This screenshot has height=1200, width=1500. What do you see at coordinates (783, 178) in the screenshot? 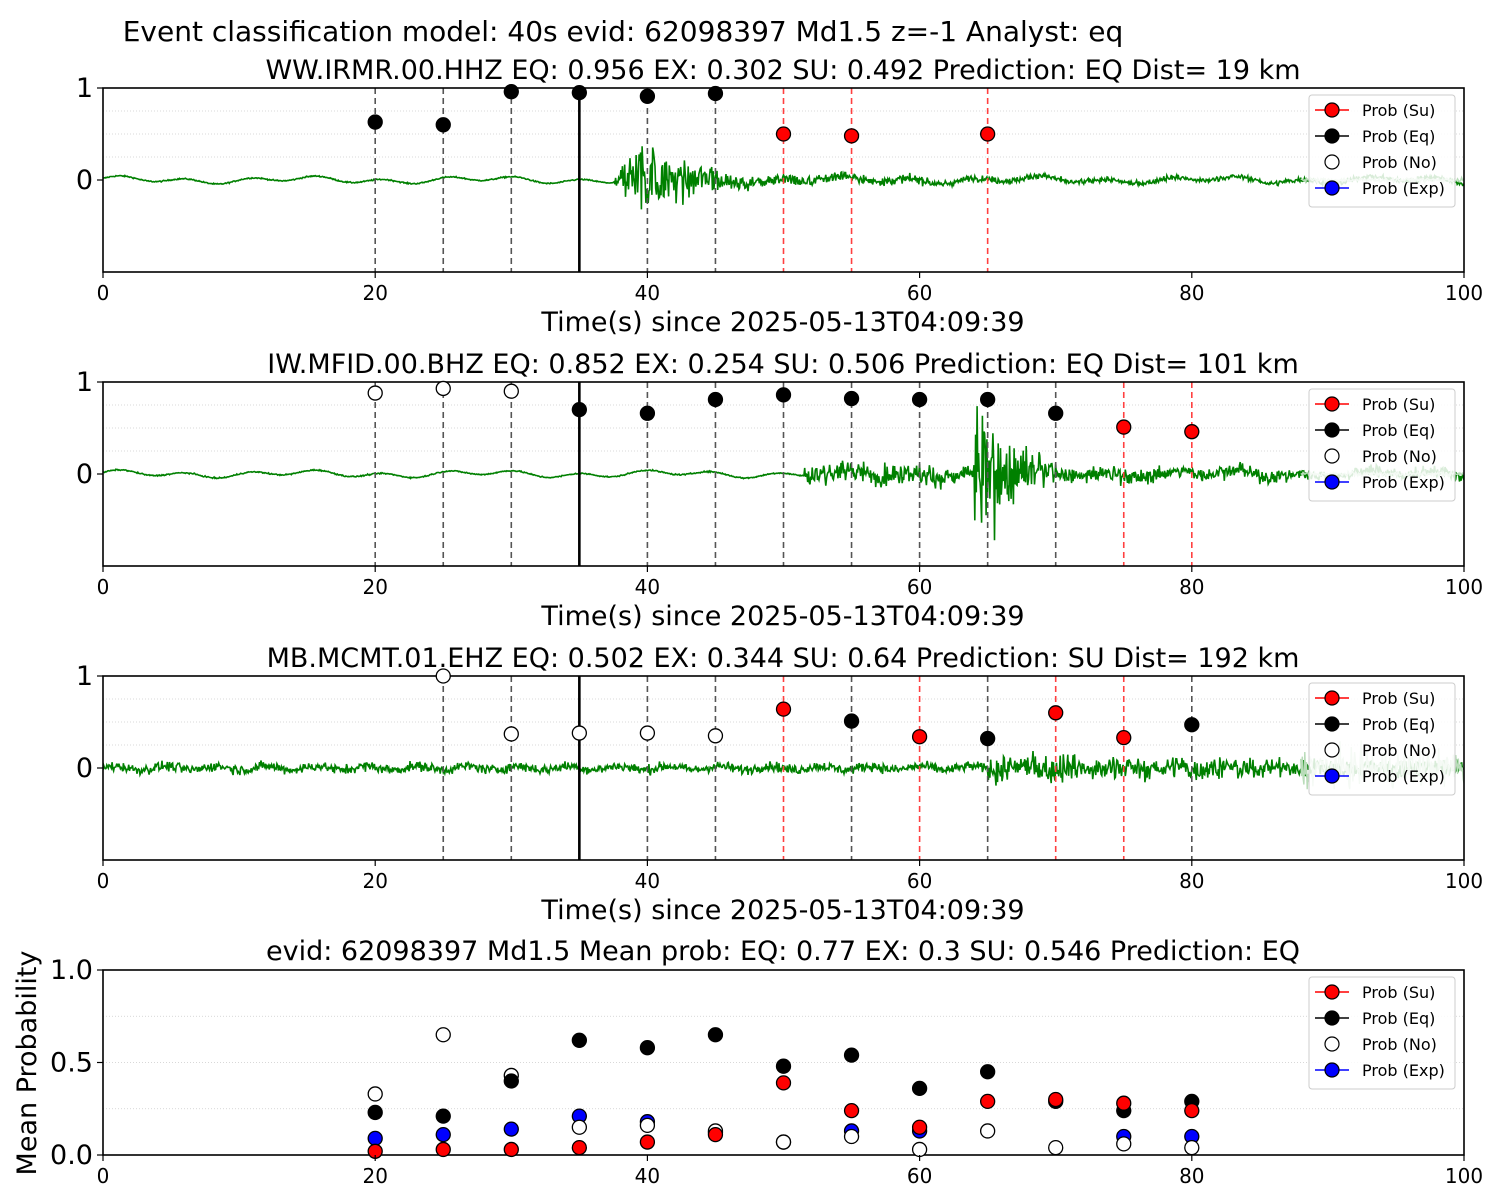
I see `waveform-trace` at bounding box center [783, 178].